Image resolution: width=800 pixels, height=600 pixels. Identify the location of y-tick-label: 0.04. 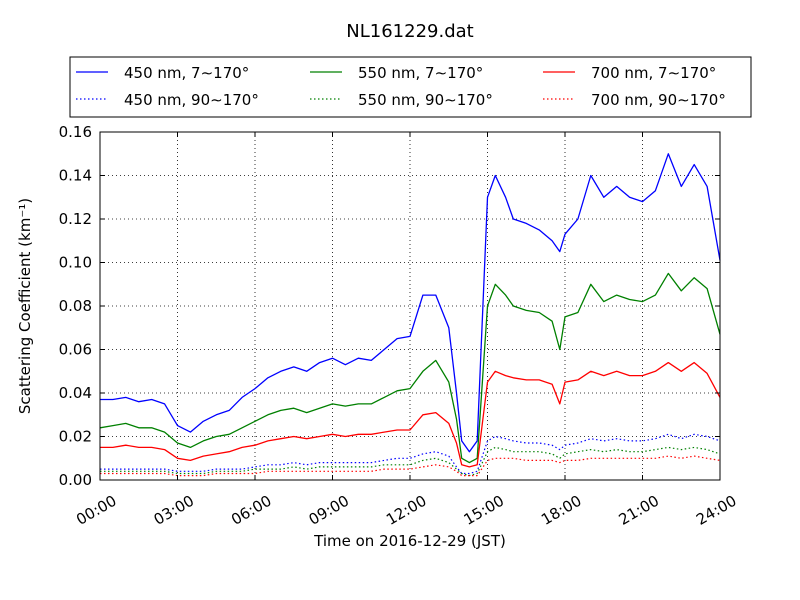
(75, 393).